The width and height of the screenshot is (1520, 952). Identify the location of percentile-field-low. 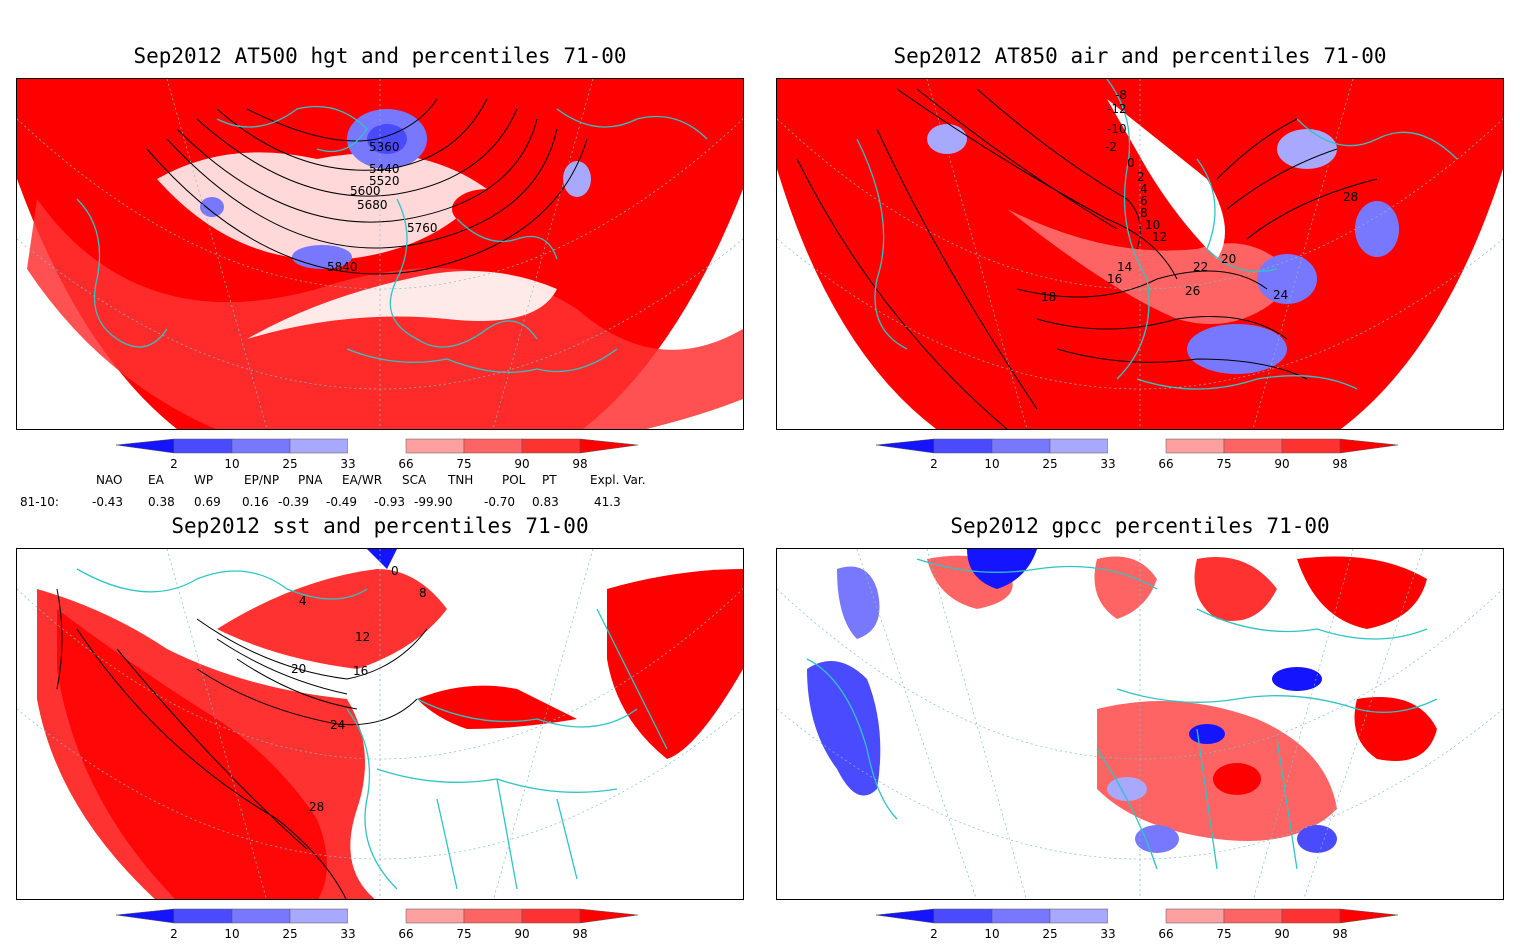
(382, 559).